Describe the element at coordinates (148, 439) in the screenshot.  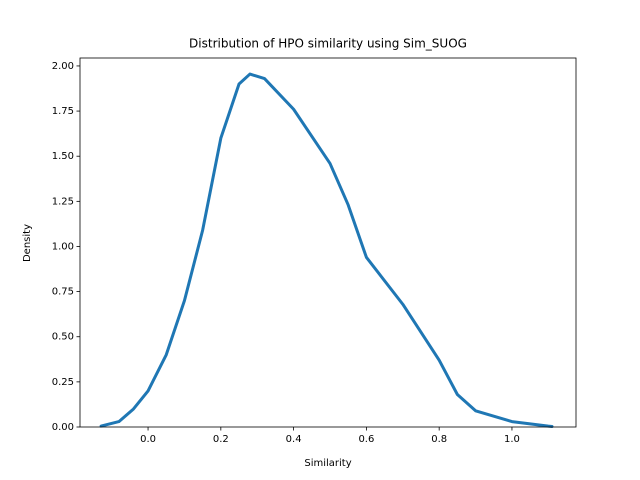
I see `x-tick-label: 0.0` at that location.